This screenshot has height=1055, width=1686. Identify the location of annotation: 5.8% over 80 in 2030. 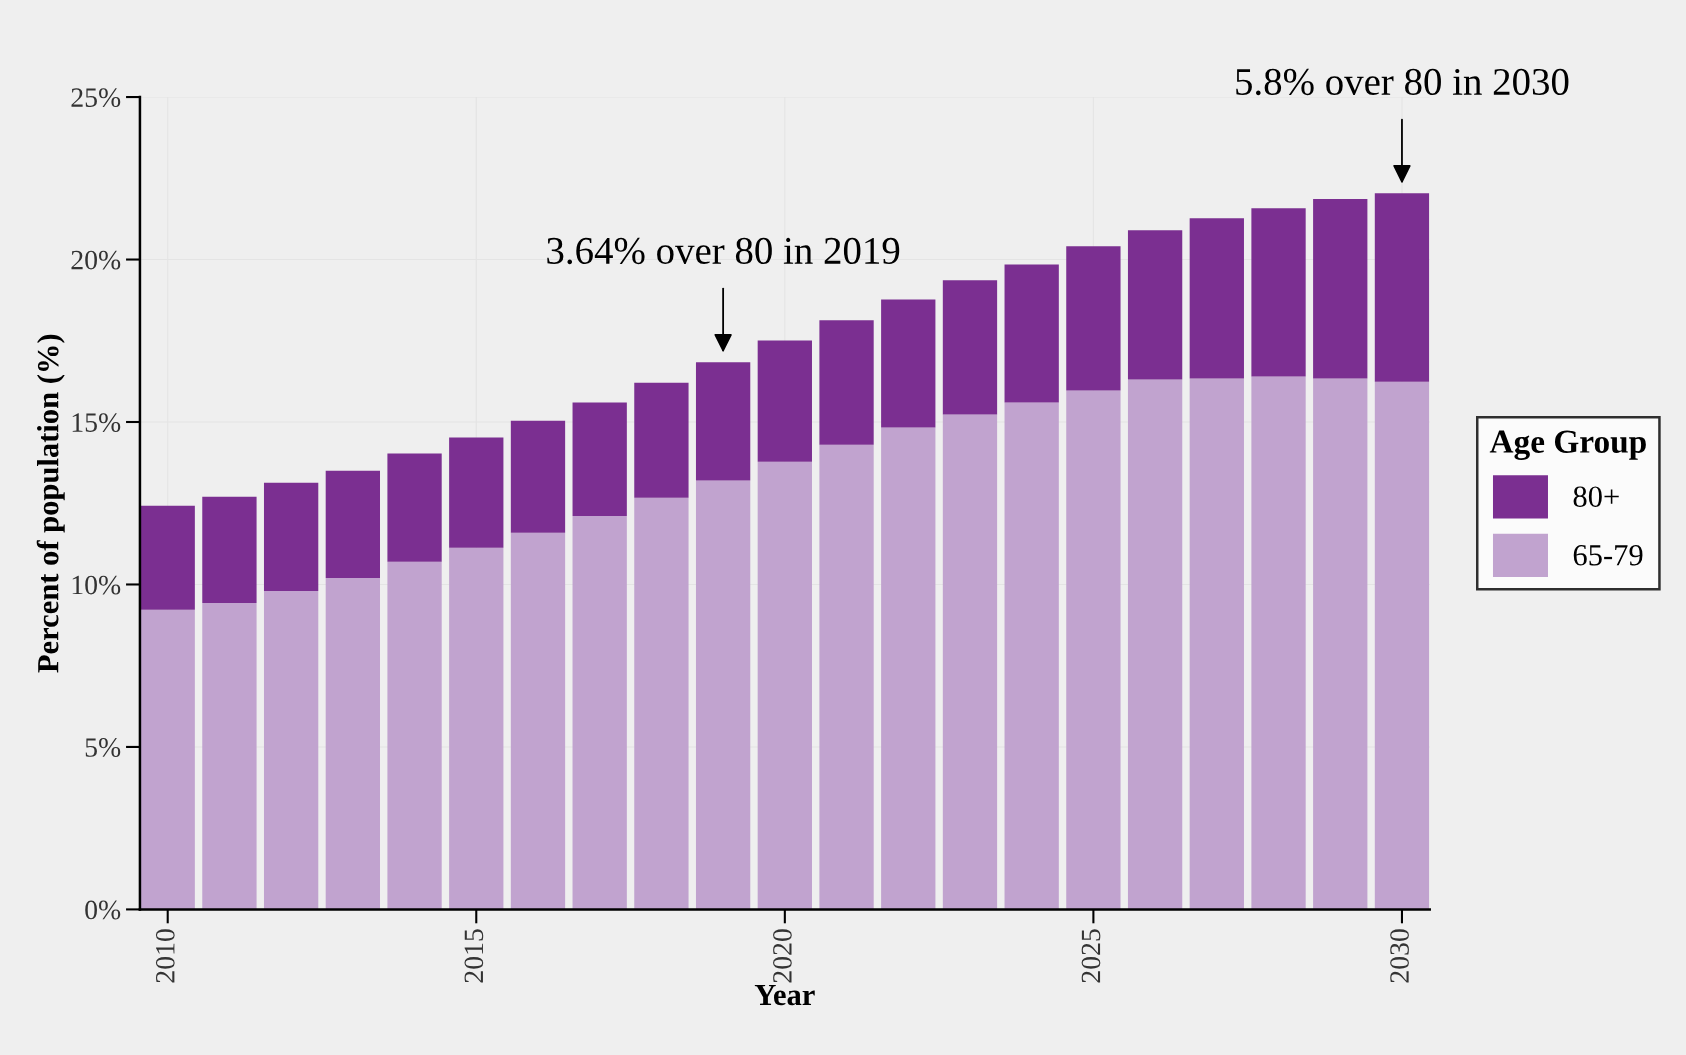
(1402, 82).